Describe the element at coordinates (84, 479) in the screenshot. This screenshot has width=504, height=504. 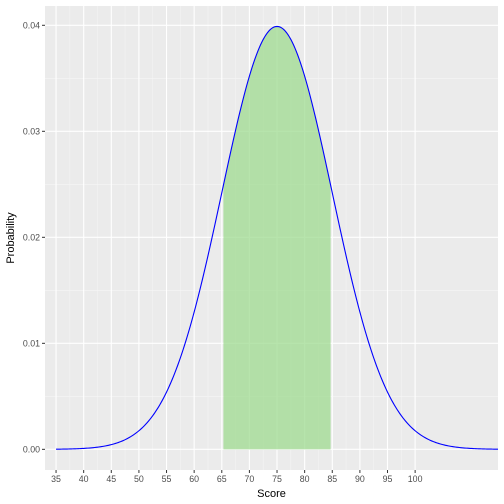
I see `x-tick-label: 40` at that location.